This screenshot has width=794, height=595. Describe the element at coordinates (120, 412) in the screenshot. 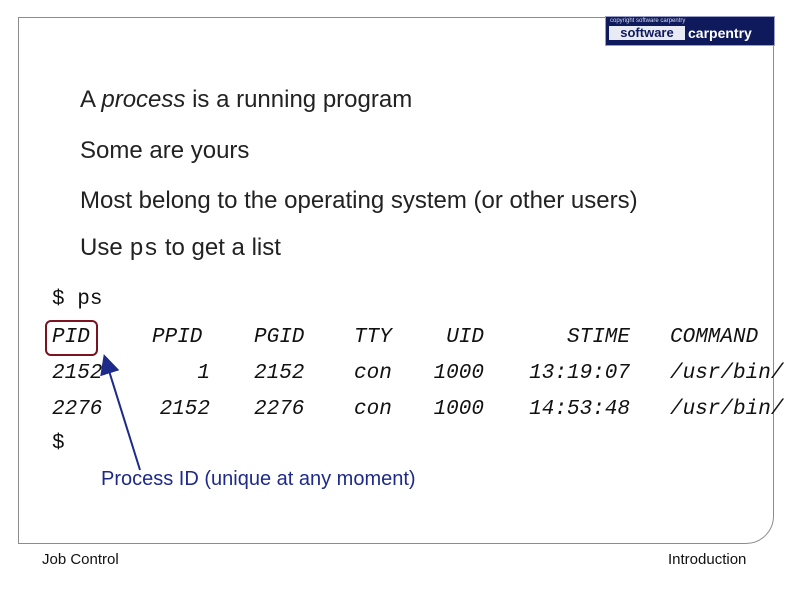

I see `arrow-line` at that location.